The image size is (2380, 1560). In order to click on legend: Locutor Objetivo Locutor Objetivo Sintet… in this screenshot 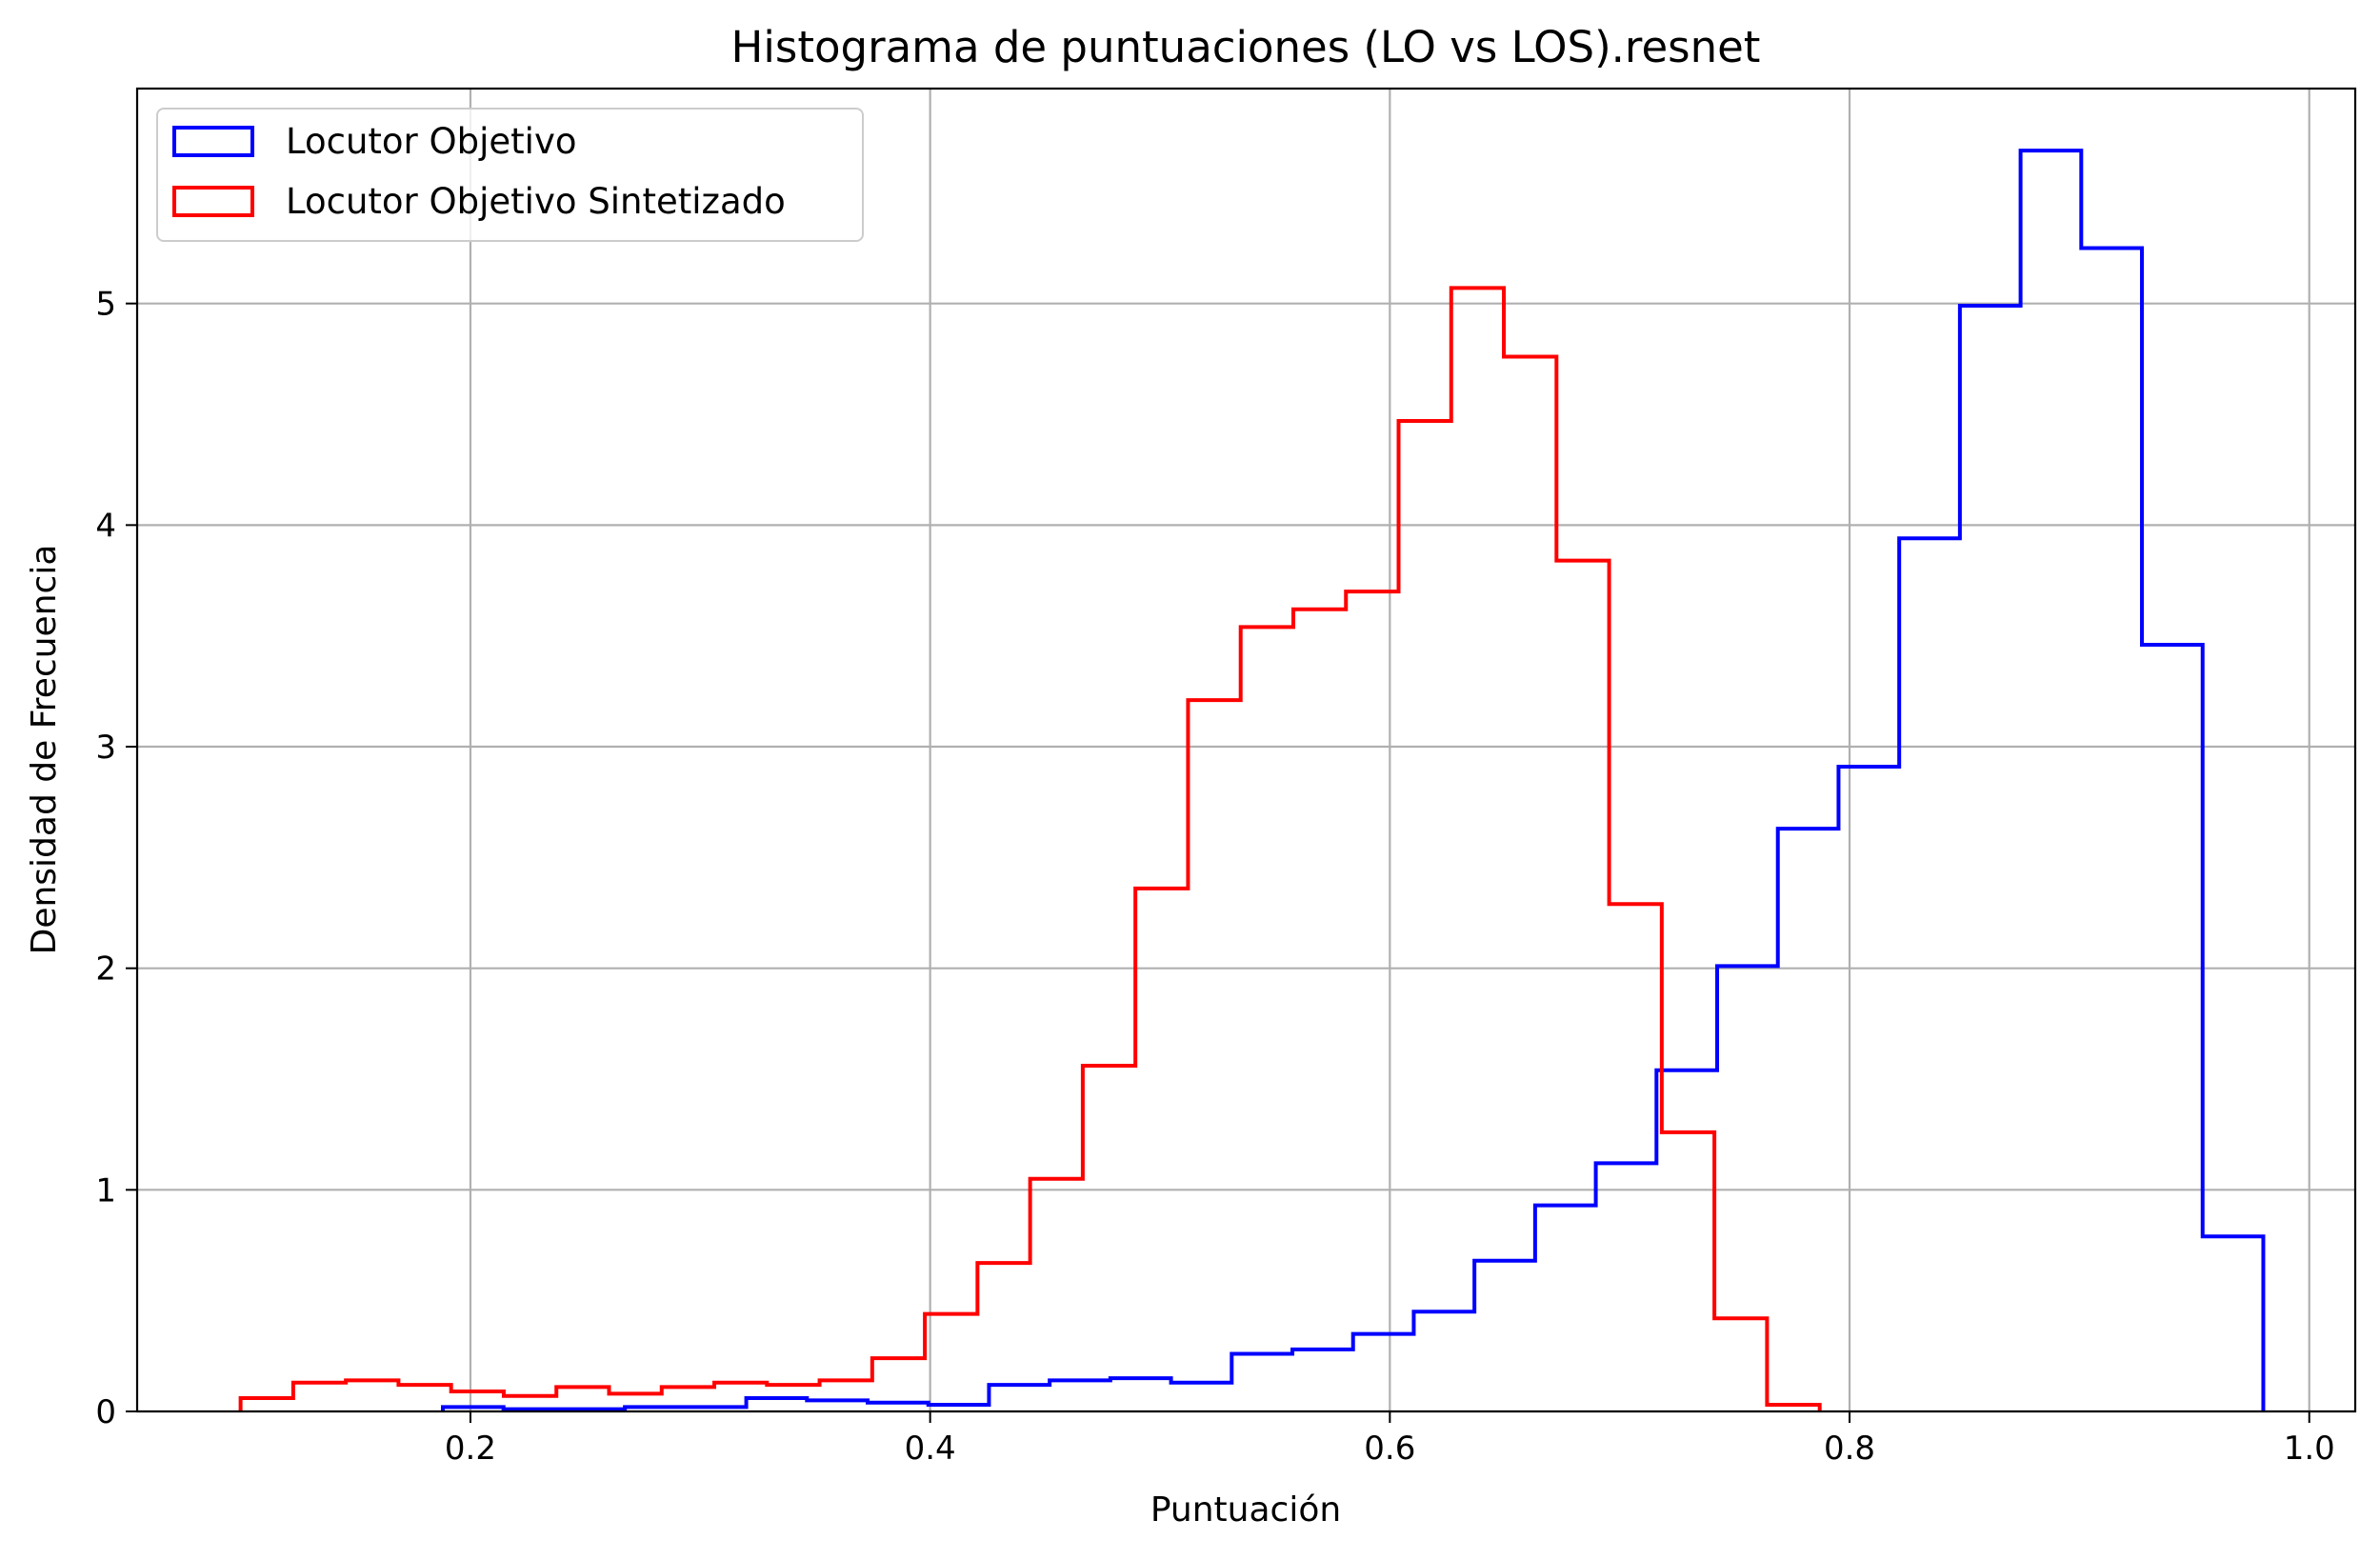, I will do `click(510, 175)`.